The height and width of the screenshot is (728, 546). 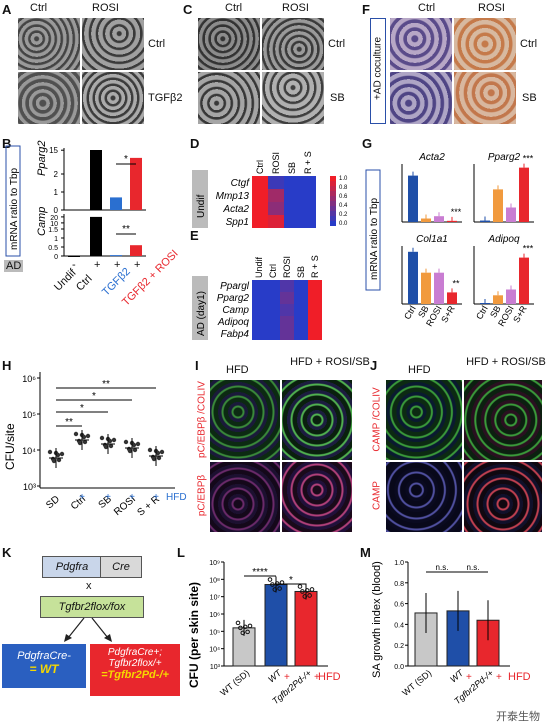 I want to click on g-xlabel: S+R, so click(x=448, y=314).